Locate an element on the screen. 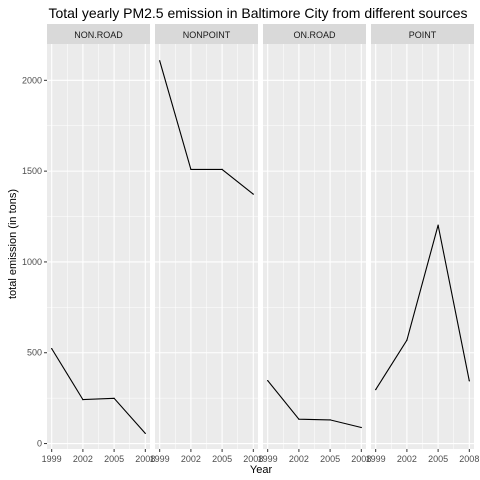 The image size is (480, 480). y-axis-title: total emission (in tons) is located at coordinates (13, 244).